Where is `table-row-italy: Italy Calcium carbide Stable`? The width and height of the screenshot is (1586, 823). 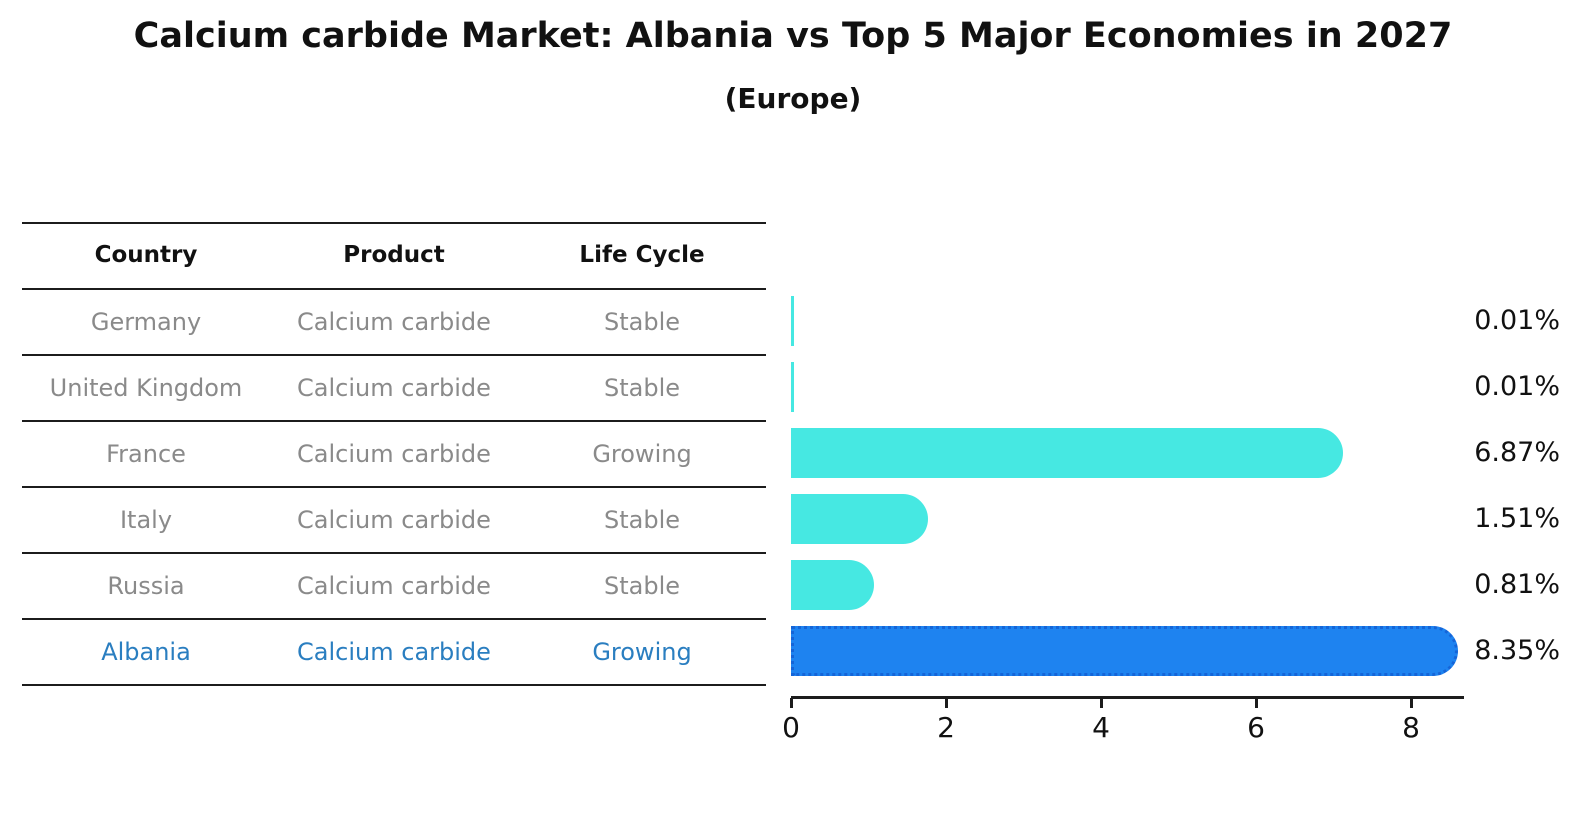
table-row-italy: Italy Calcium carbide Stable is located at coordinates (394, 520).